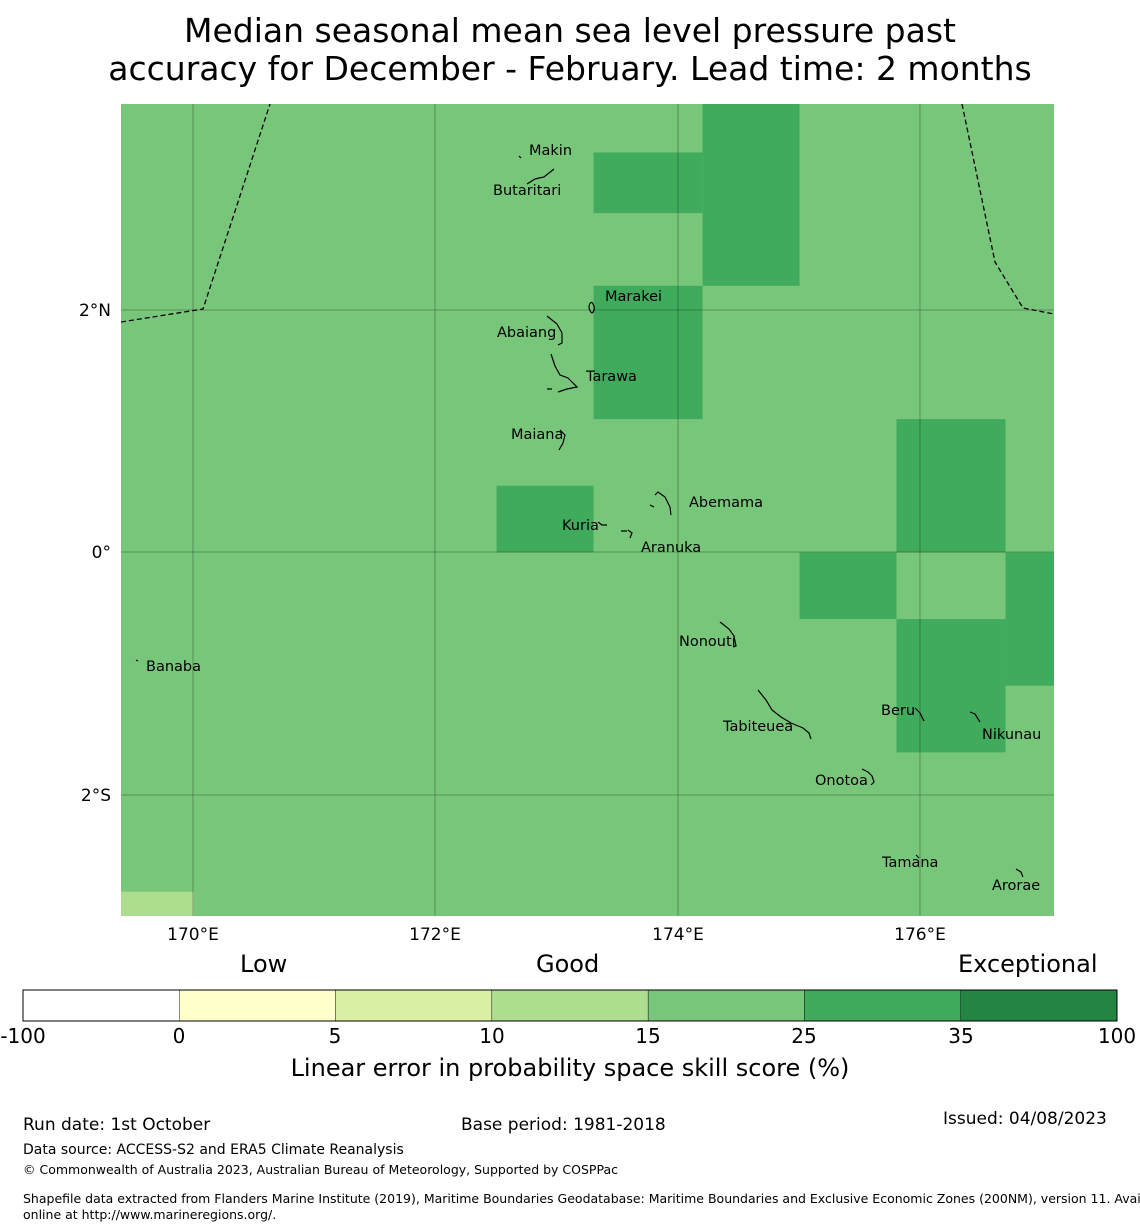 Image resolution: width=1140 pixels, height=1230 pixels. I want to click on eez-boundary-west, so click(196, 213).